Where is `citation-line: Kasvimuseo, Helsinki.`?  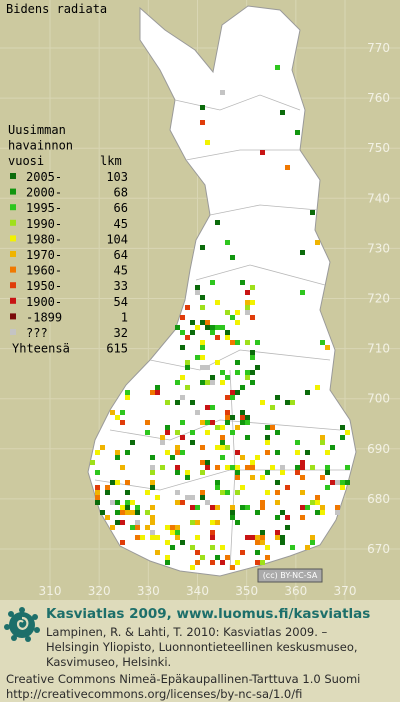 citation-line: Kasvimuseo, Helsinki. is located at coordinates (108, 662).